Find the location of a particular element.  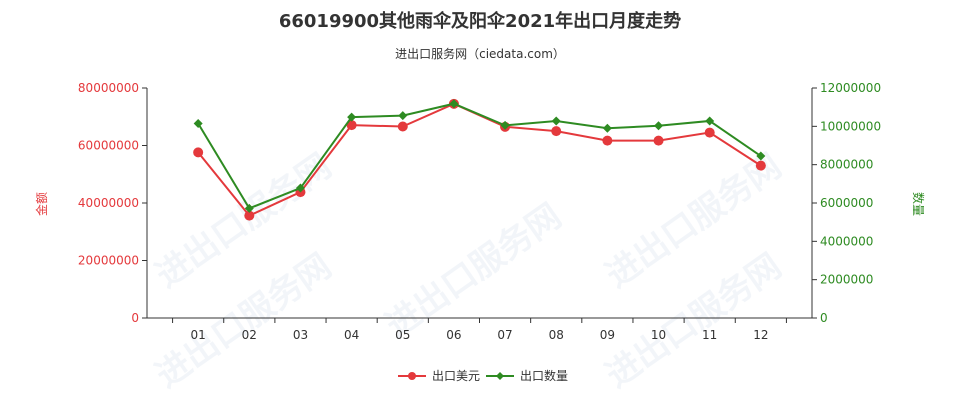

x-tick-label: 01 is located at coordinates (198, 335).